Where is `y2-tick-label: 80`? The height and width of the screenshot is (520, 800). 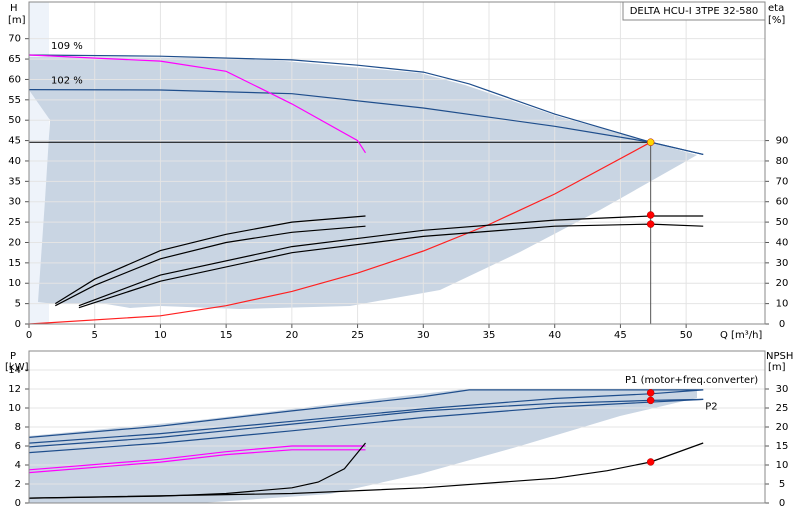
y2-tick-label: 80 is located at coordinates (782, 161).